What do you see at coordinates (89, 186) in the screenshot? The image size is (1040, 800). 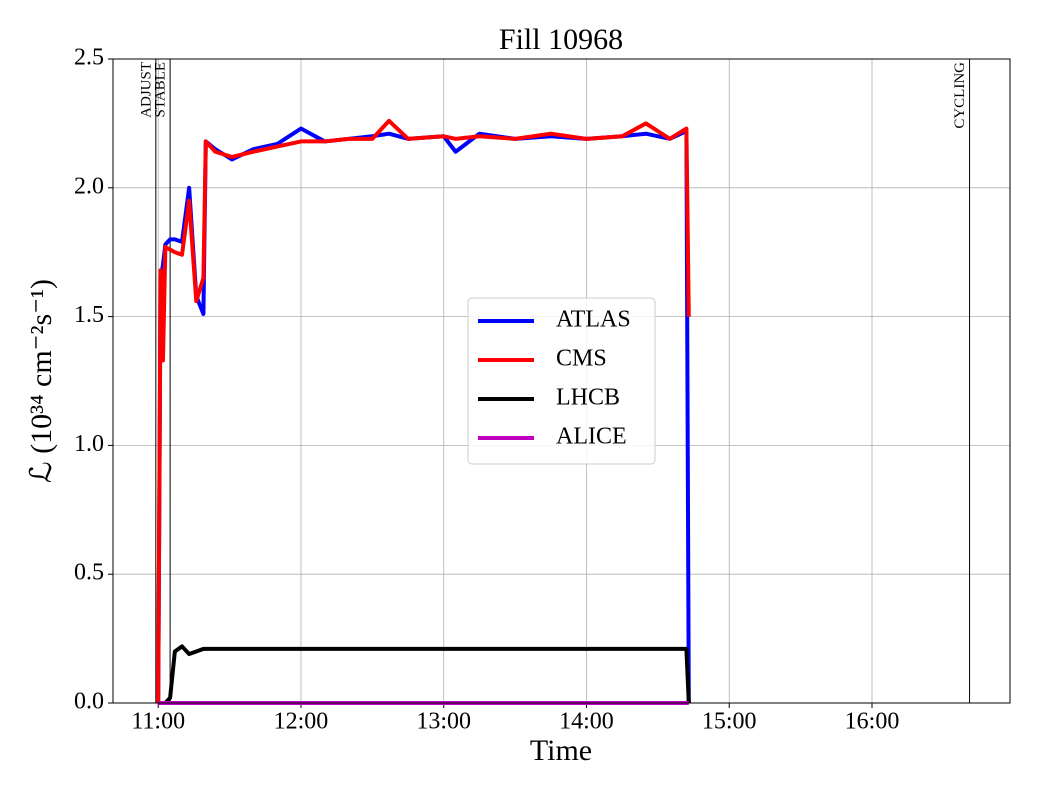 I see `y-tick-label: 2.0` at bounding box center [89, 186].